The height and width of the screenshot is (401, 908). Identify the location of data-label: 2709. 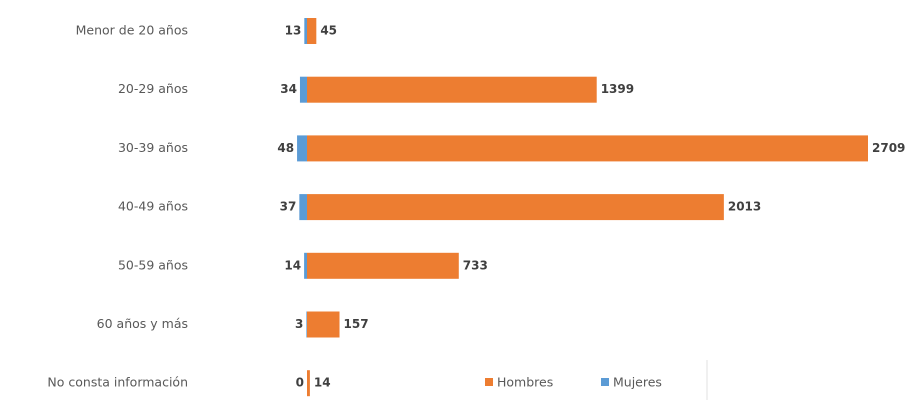
(888, 148).